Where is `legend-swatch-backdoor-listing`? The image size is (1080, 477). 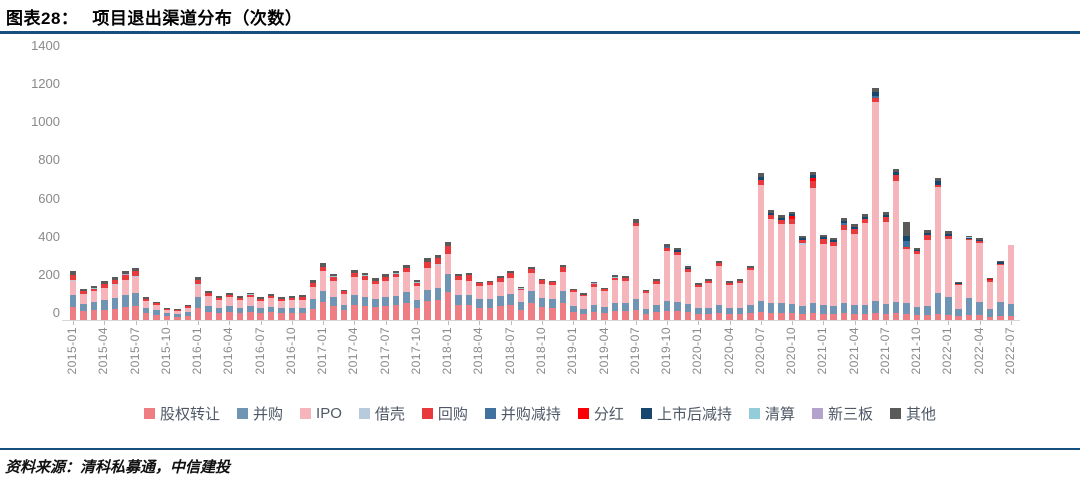
legend-swatch-backdoor-listing is located at coordinates (364, 413).